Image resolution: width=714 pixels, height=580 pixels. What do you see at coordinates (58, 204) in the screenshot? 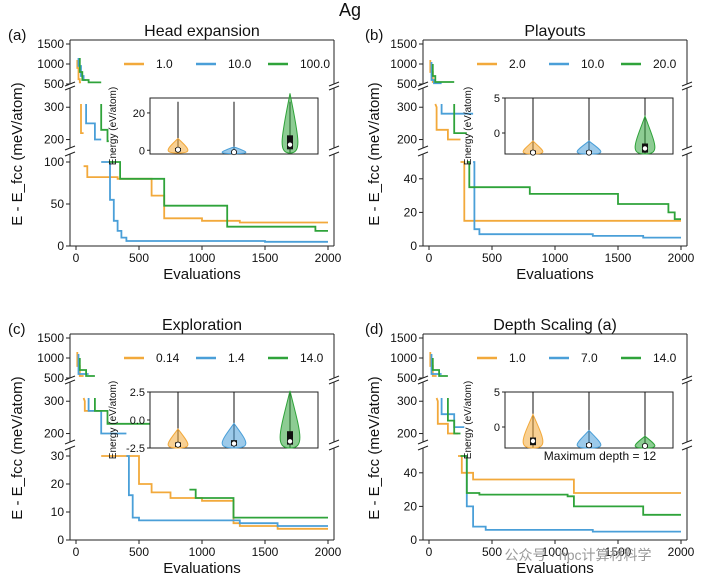
I see `lower-y-tick-label: 50` at bounding box center [58, 204].